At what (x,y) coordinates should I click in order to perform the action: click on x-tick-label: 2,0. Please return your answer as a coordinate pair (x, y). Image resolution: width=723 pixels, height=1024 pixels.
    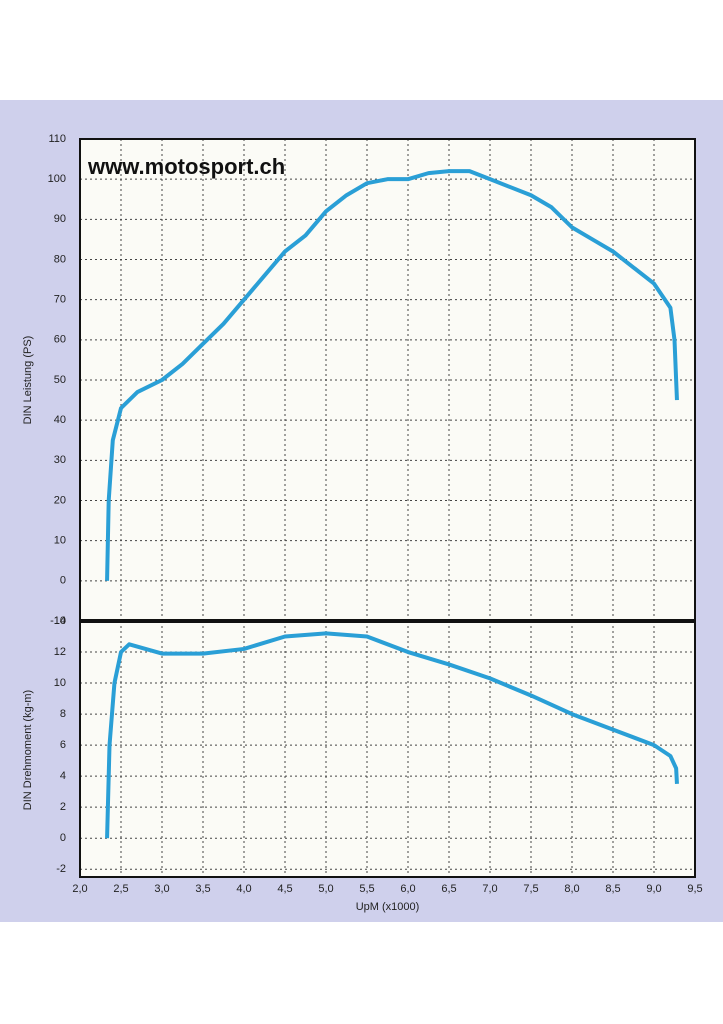
    Looking at the image, I should click on (79, 889).